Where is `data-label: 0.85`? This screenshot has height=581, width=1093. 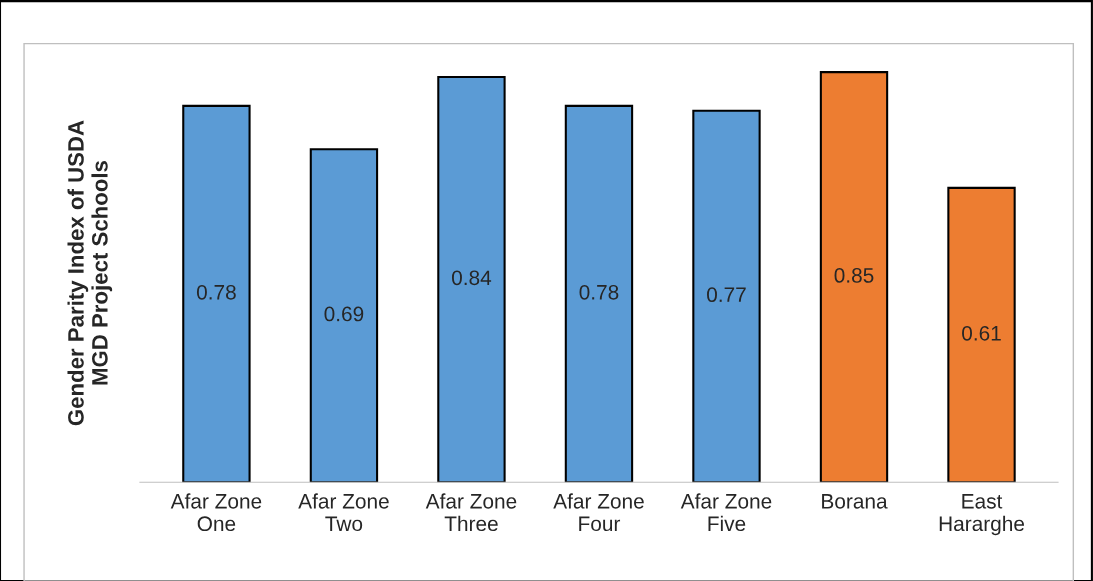
data-label: 0.85 is located at coordinates (854, 275).